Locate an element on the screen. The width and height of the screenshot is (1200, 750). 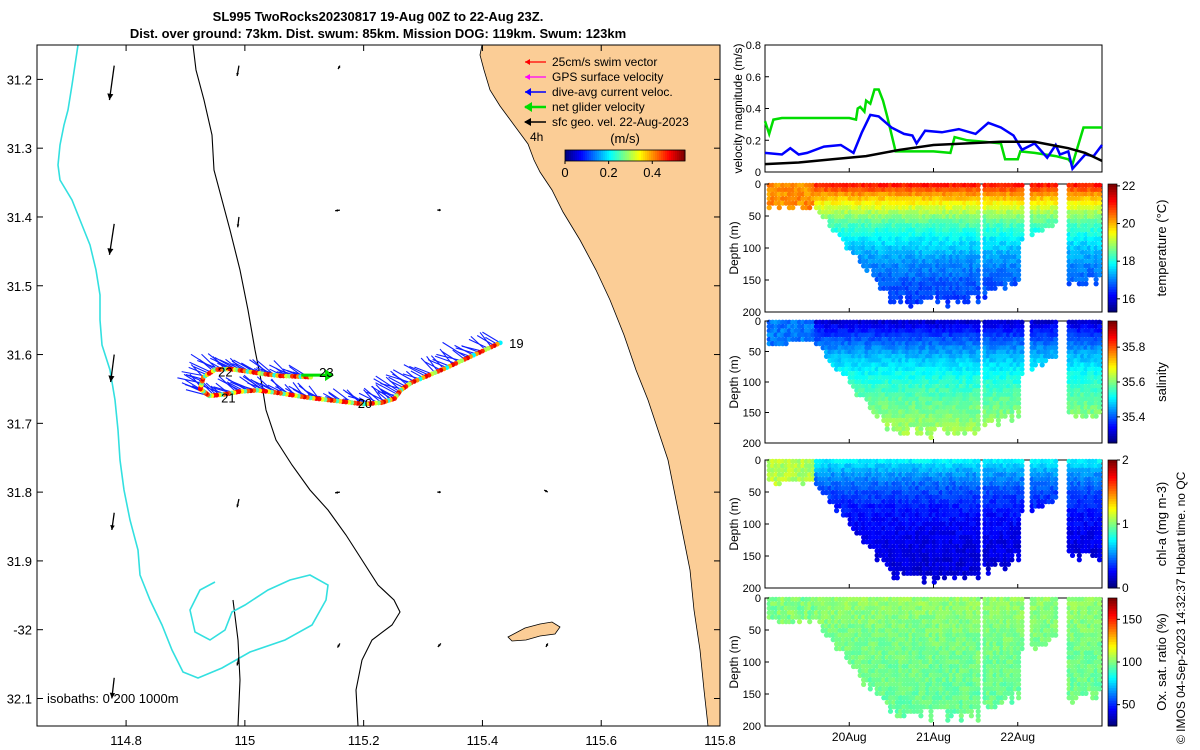
profile-colorbar-tick-label: 20 is located at coordinates (1129, 224).